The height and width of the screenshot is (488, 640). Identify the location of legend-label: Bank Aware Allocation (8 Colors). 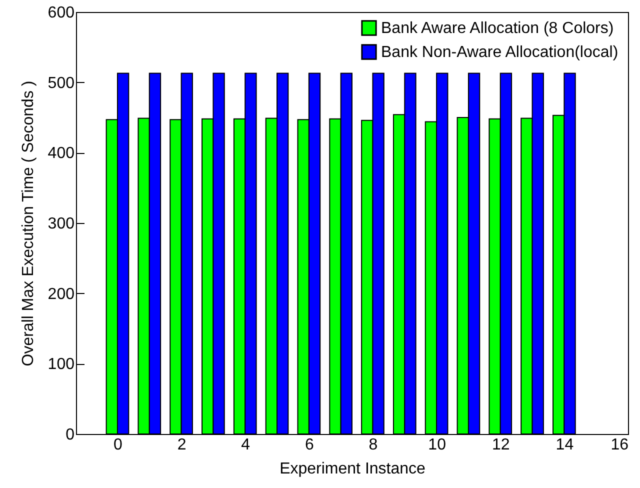
(497, 28).